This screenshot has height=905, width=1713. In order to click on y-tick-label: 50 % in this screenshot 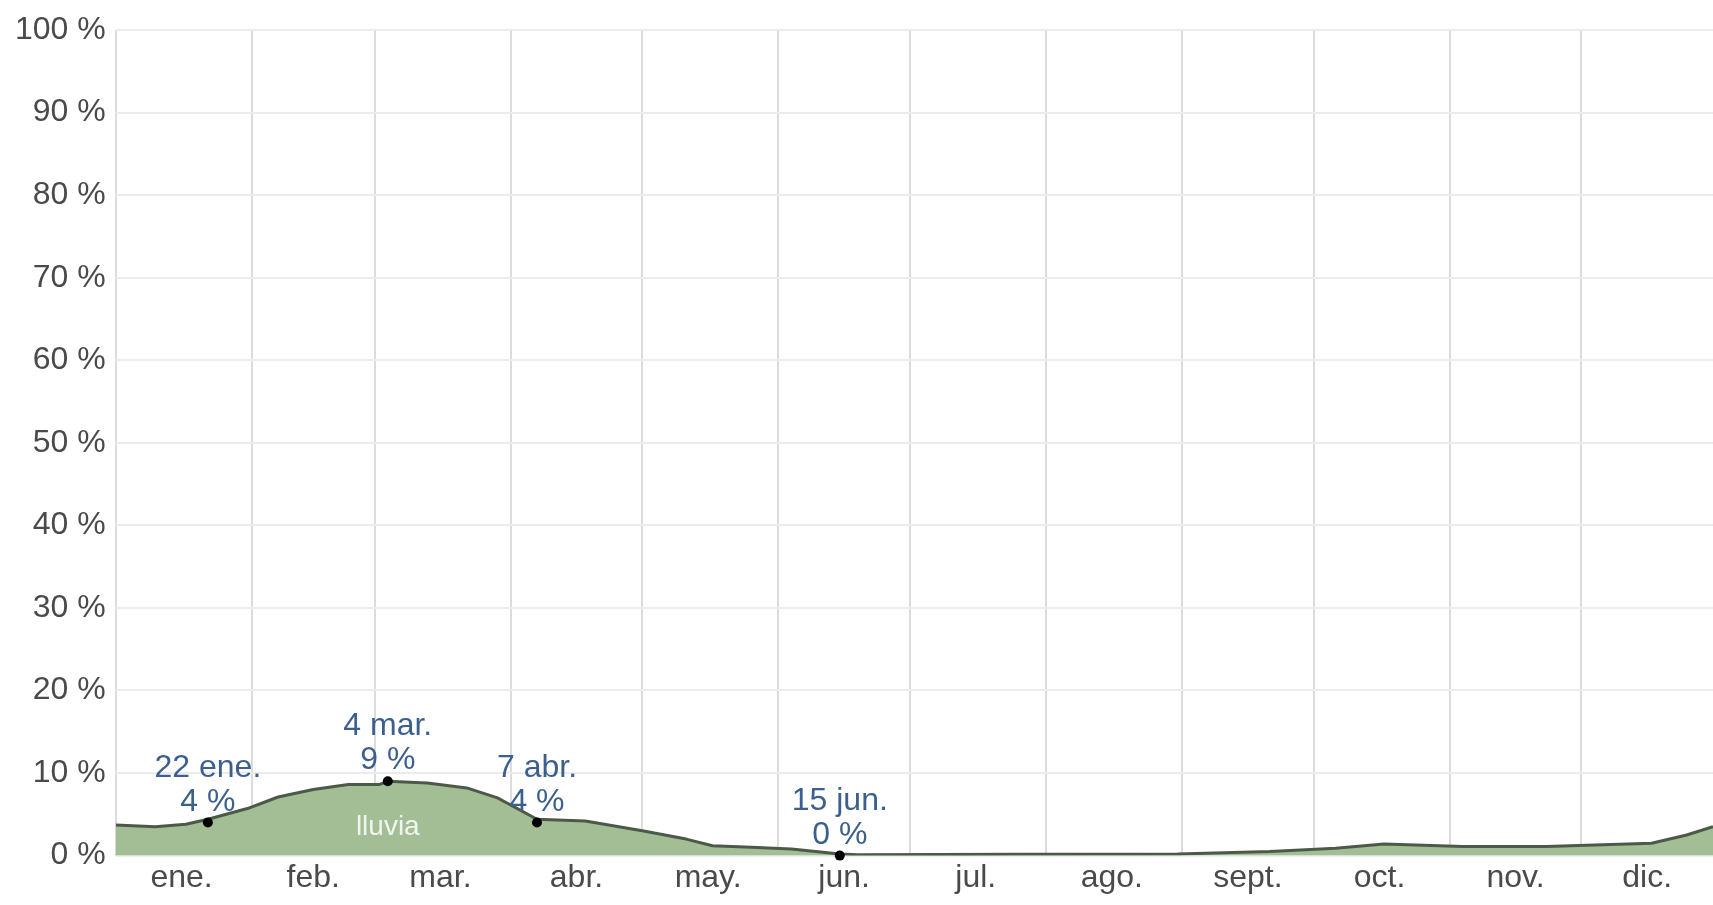, I will do `click(69, 440)`.